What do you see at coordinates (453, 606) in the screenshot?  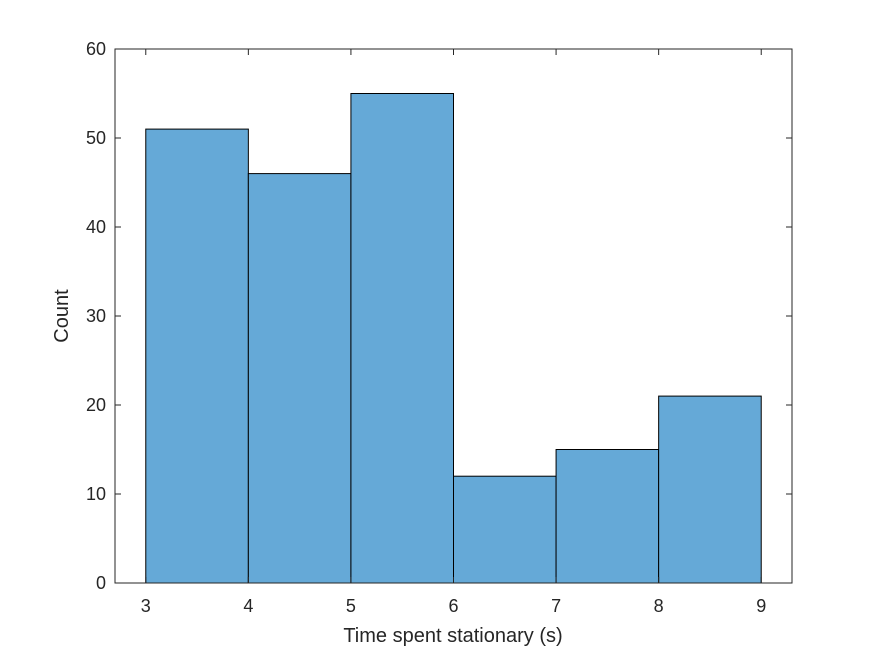 I see `x-tick-label: 6` at bounding box center [453, 606].